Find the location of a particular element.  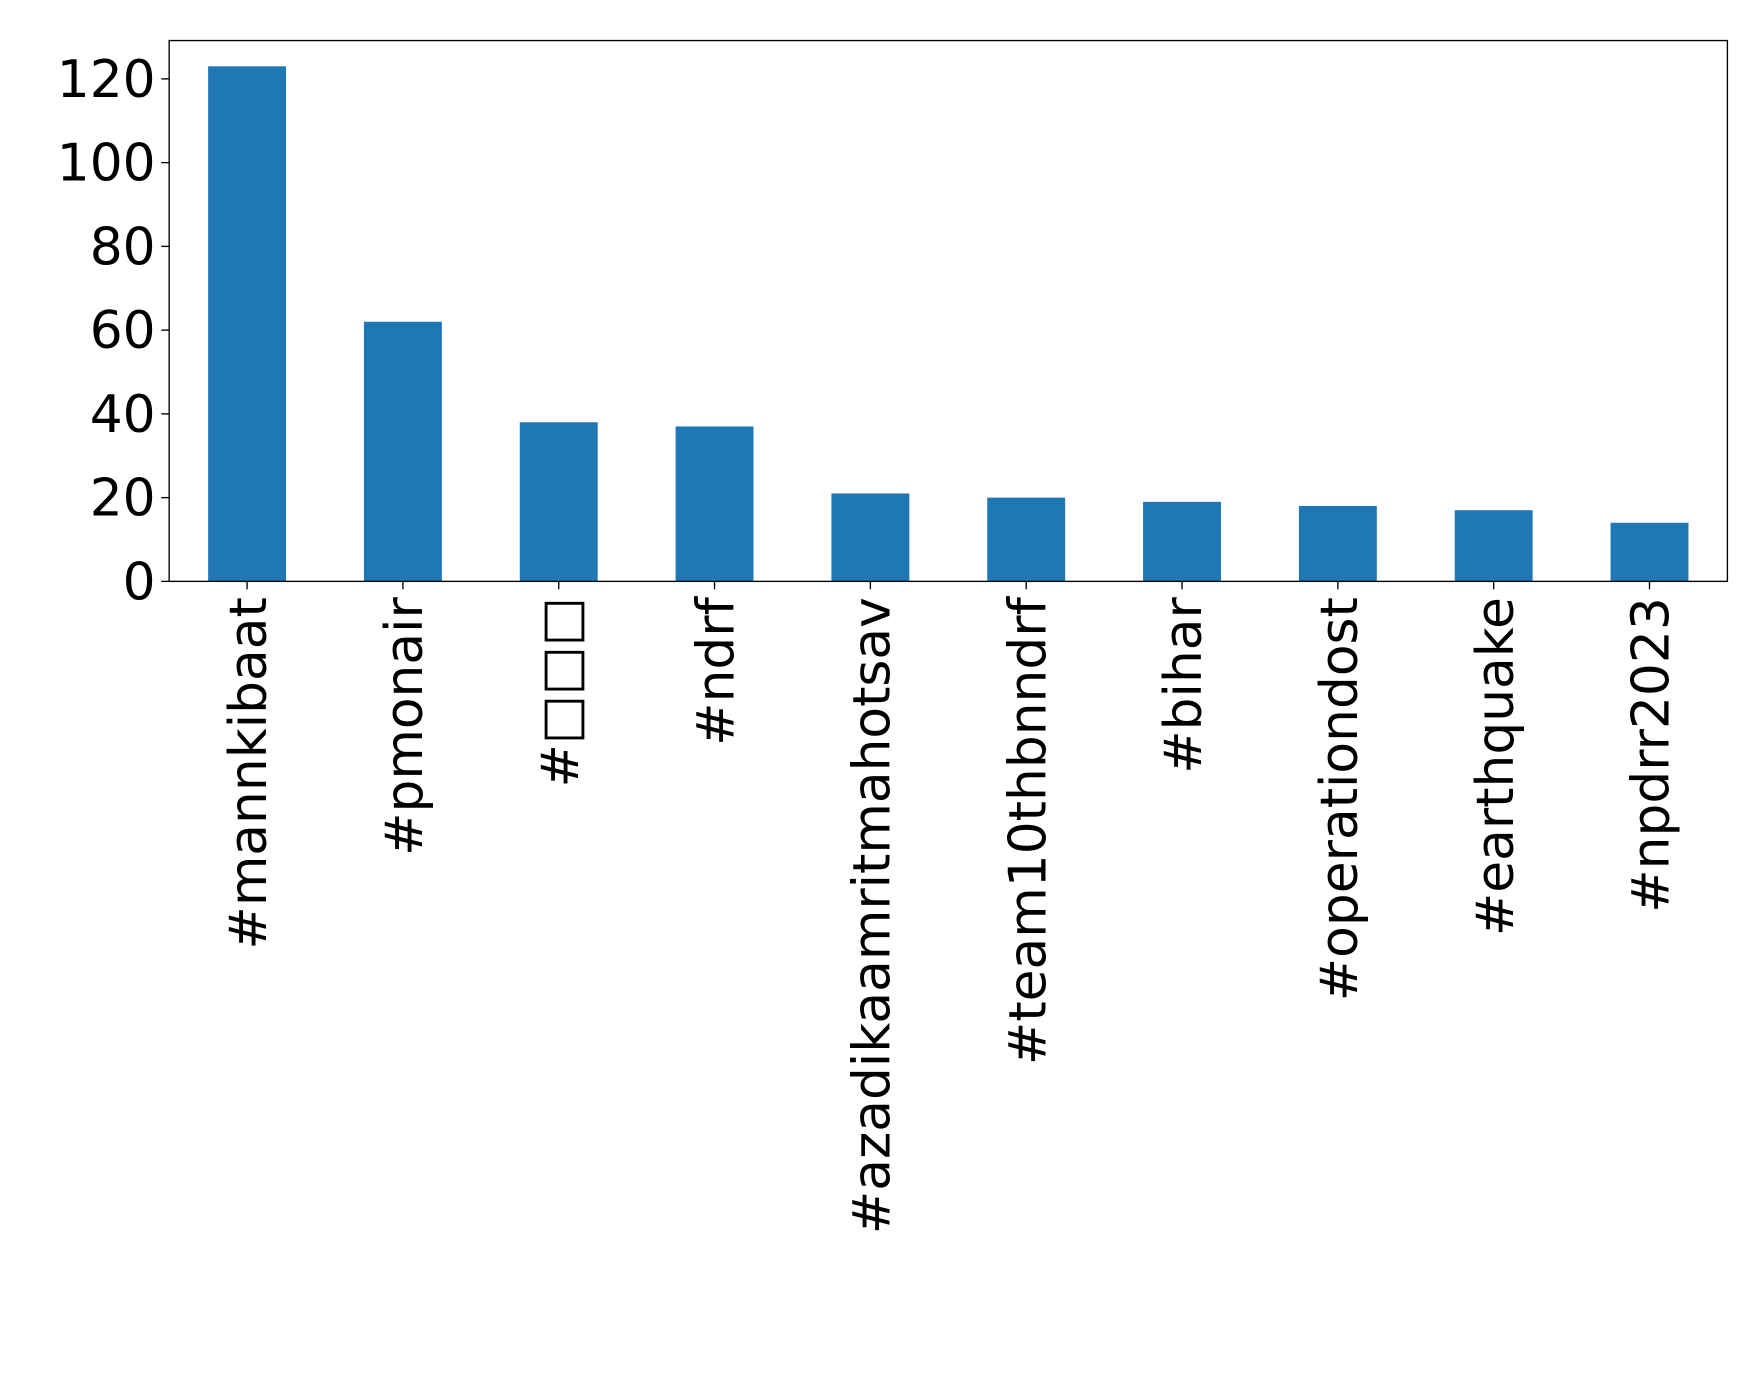

x-tick-label: #earthquake is located at coordinates (1496, 766).